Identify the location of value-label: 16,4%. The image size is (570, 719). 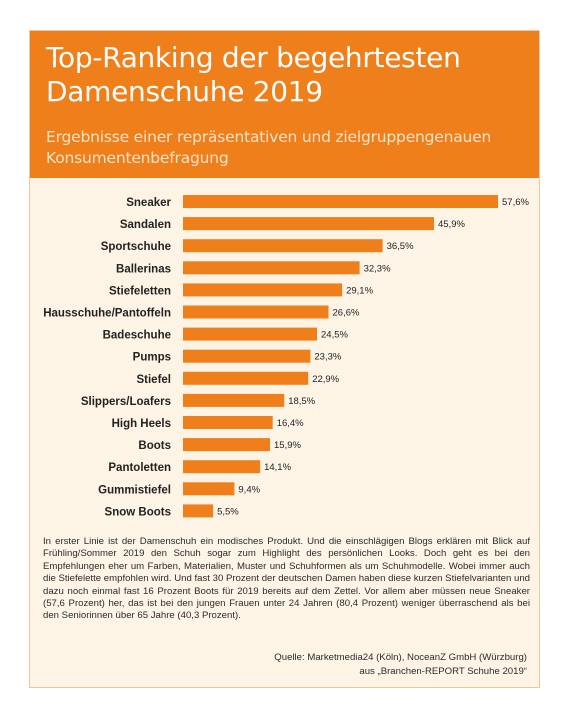
(290, 423).